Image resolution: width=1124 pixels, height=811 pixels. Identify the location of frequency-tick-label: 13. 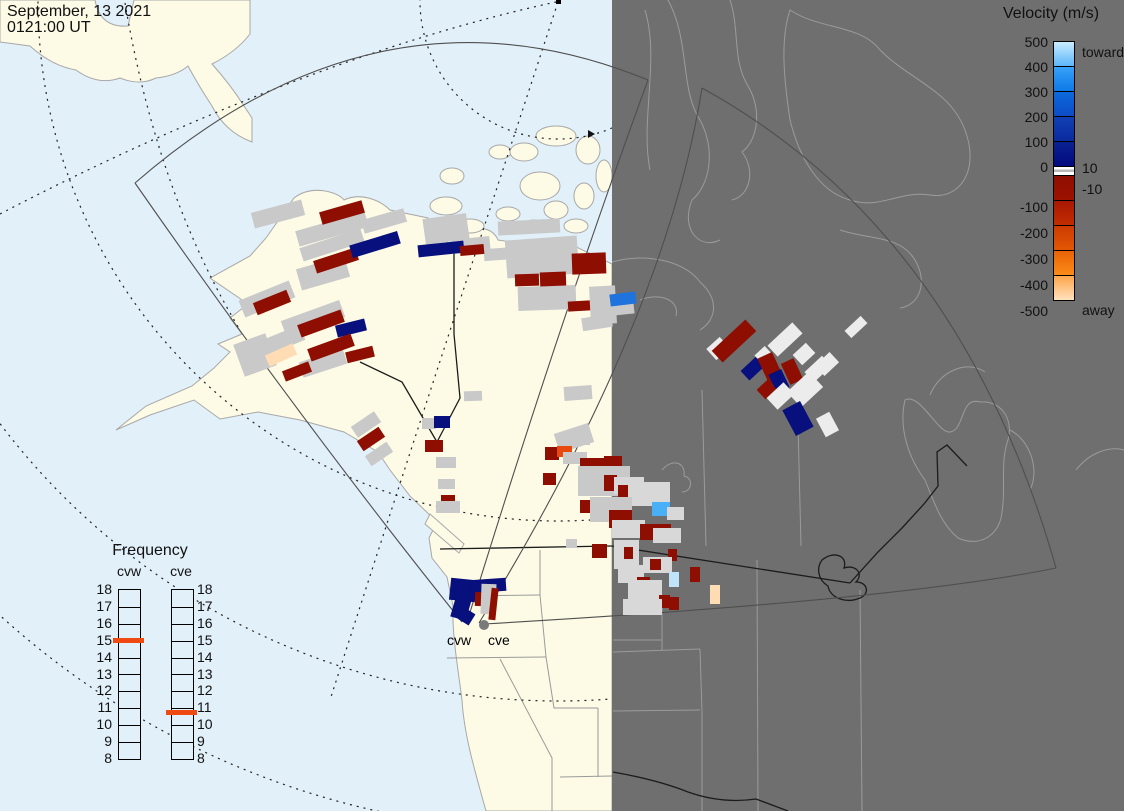
(205, 673).